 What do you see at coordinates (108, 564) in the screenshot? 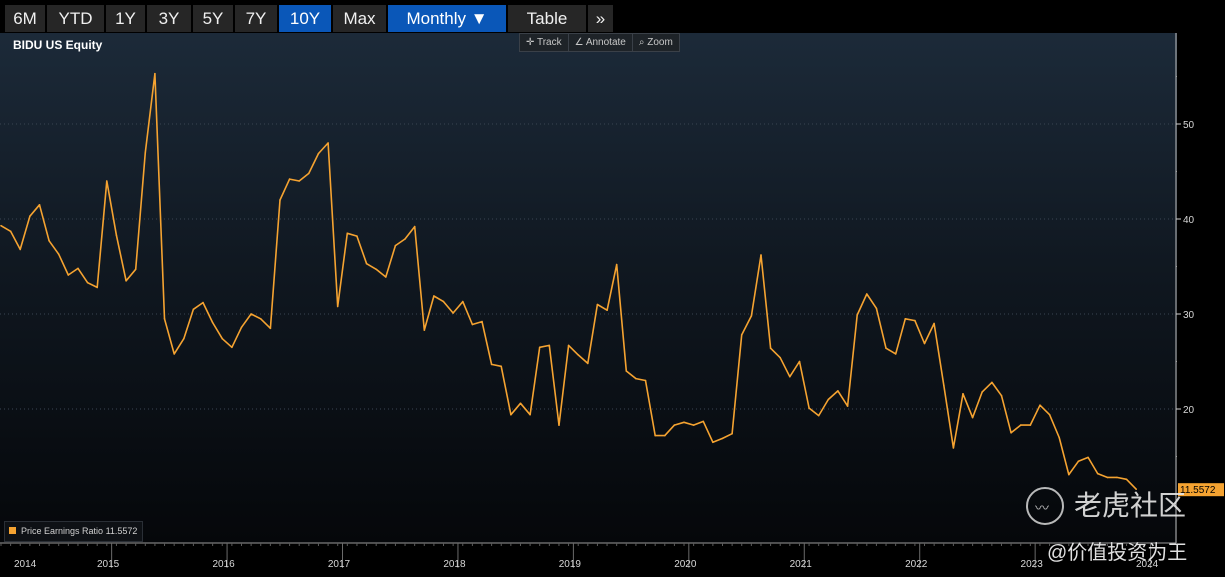
I see `x-tick-label: 2015` at bounding box center [108, 564].